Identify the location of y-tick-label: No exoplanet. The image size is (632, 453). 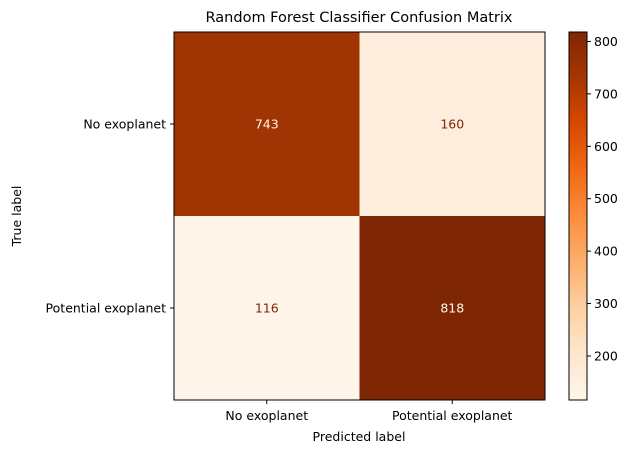
(124, 124).